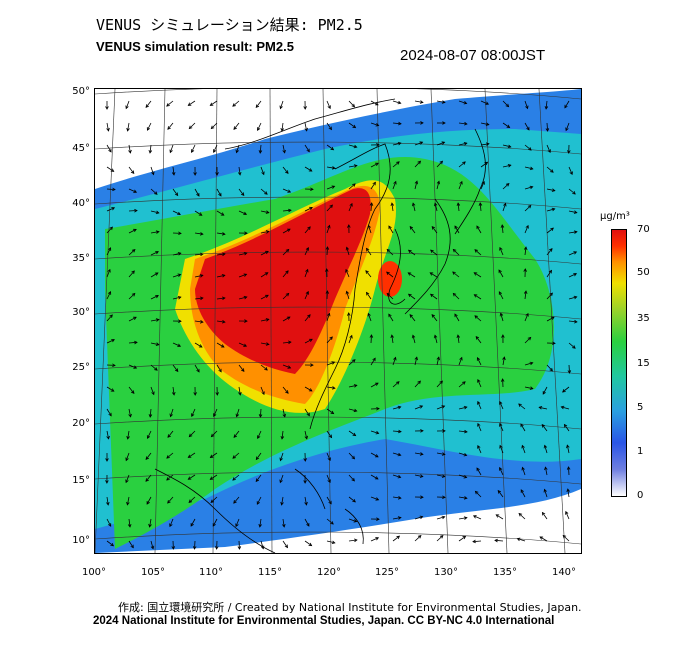  What do you see at coordinates (81, 540) in the screenshot?
I see `lat-label-10: 10°` at bounding box center [81, 540].